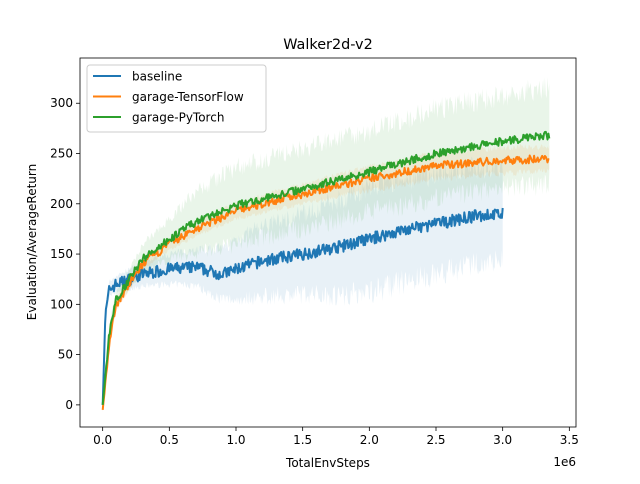  I want to click on legend-label: garage-TensorFlow, so click(188, 97).